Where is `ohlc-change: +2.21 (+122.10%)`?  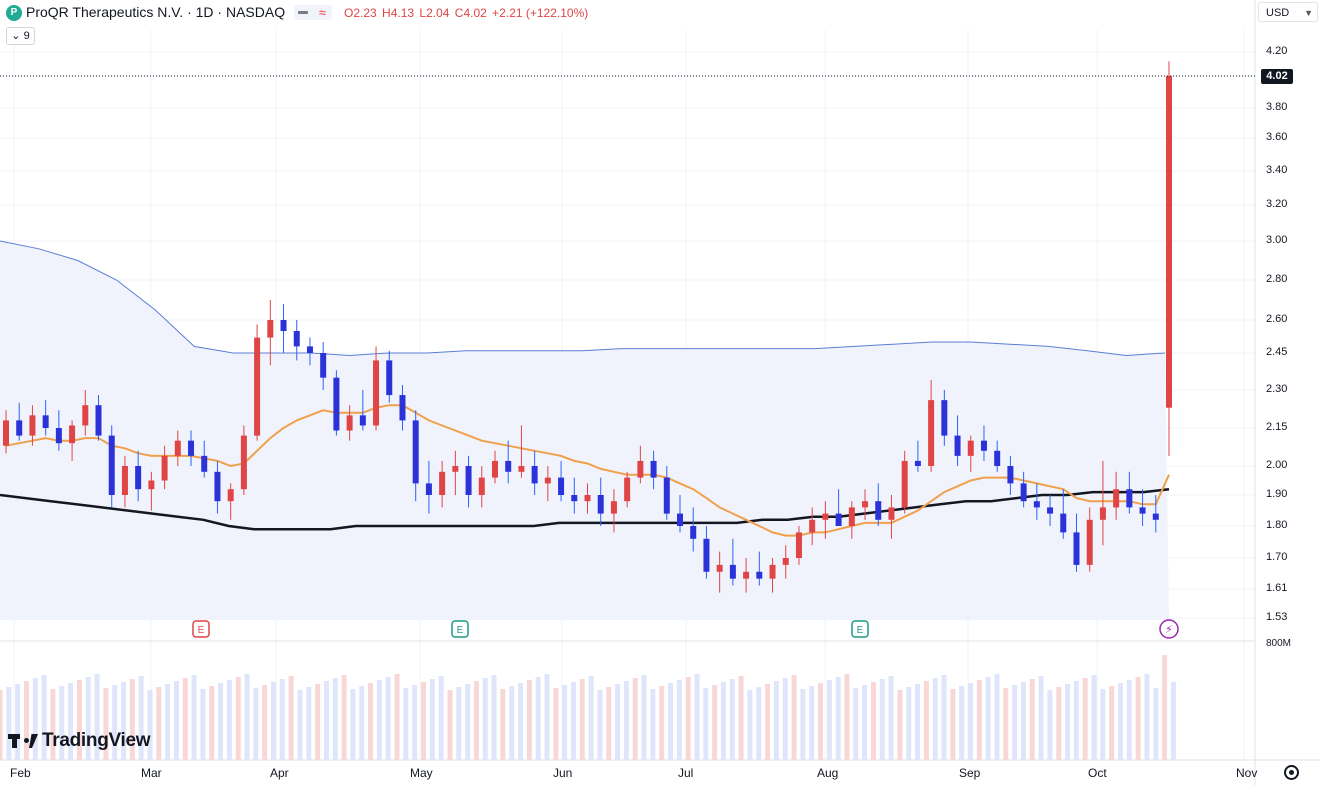 ohlc-change: +2.21 (+122.10%) is located at coordinates (540, 13).